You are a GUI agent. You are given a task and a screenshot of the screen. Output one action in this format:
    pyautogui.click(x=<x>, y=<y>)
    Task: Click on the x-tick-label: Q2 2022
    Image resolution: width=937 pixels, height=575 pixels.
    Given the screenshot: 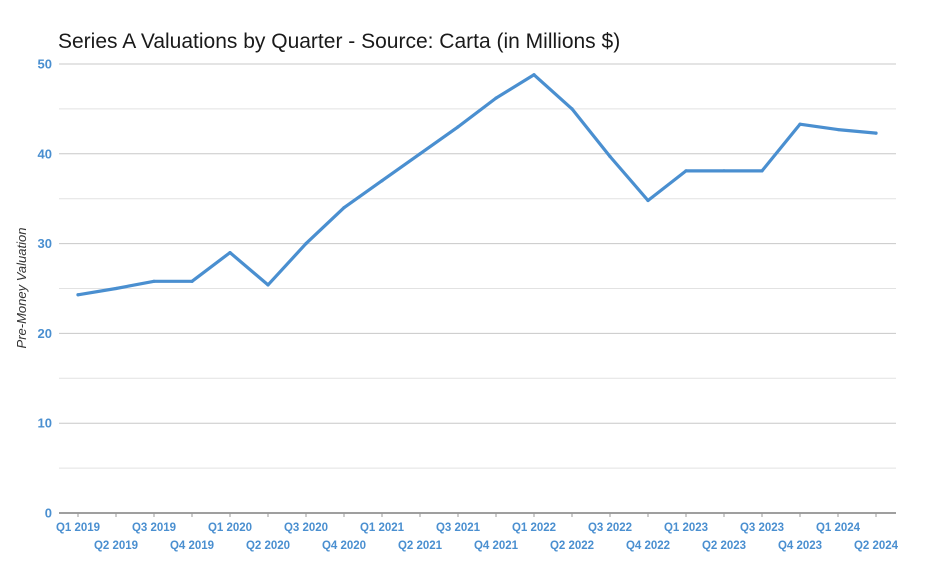 What is the action you would take?
    pyautogui.click(x=572, y=546)
    